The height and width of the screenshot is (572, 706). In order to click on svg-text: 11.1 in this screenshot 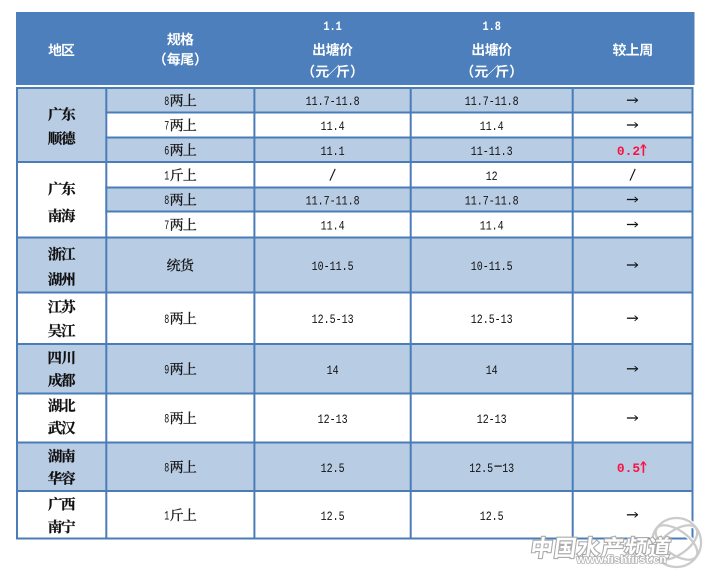, I will do `click(333, 152)`.